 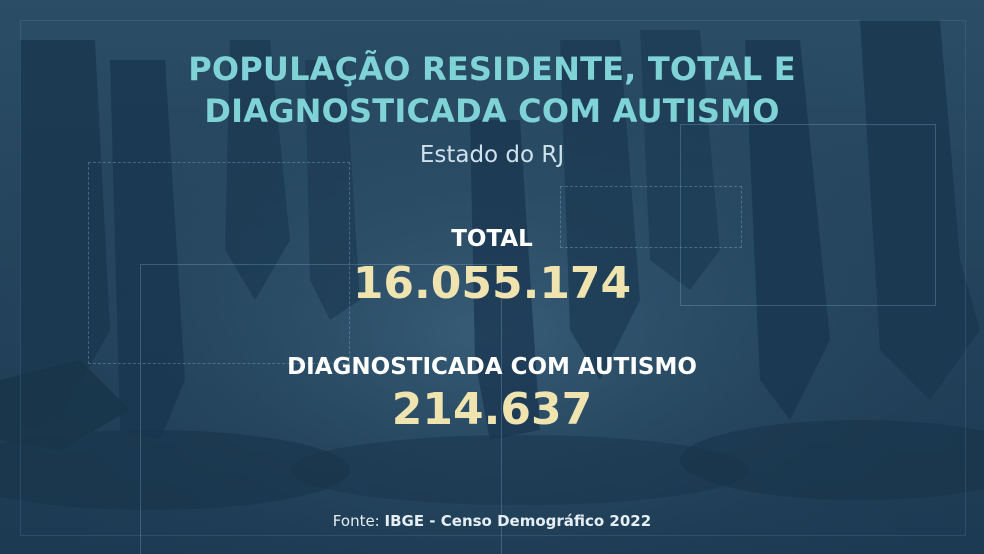 I want to click on autism-value: 214.637, so click(x=492, y=409).